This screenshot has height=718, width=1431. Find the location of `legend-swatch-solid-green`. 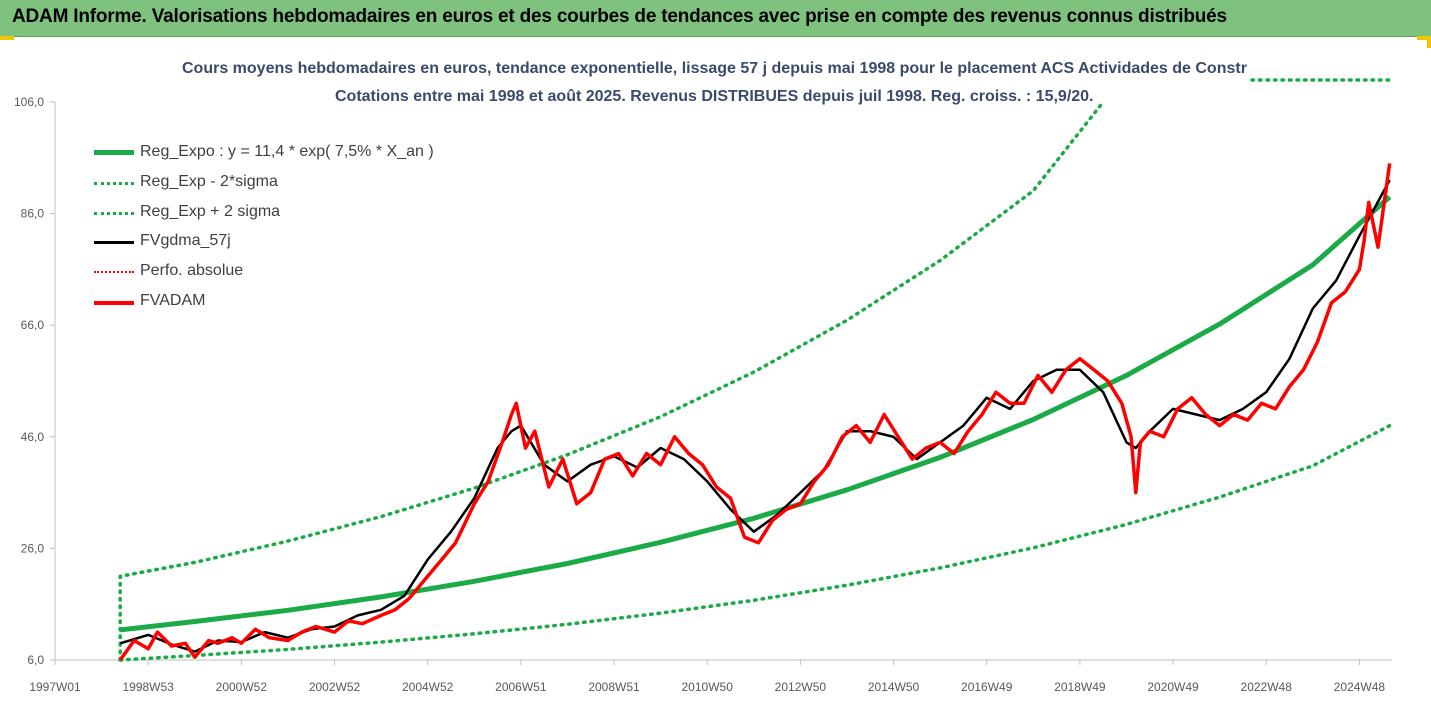

legend-swatch-solid-green is located at coordinates (114, 152).